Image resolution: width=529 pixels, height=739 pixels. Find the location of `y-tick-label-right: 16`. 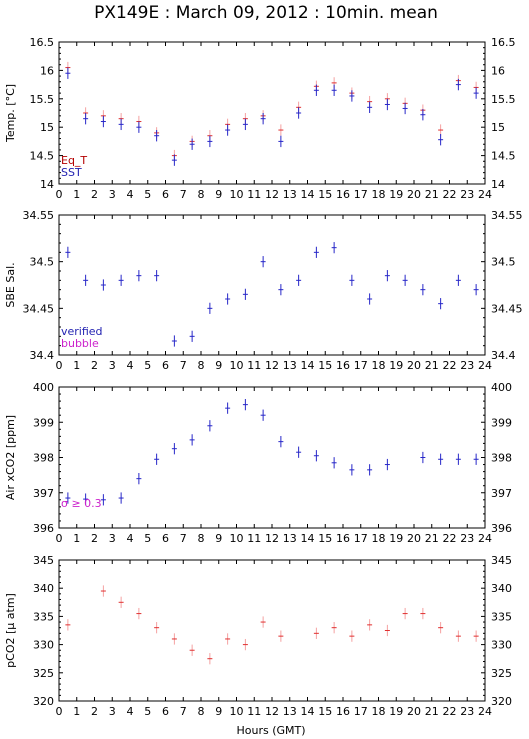

y-tick-label-right: 16 is located at coordinates (498, 70).